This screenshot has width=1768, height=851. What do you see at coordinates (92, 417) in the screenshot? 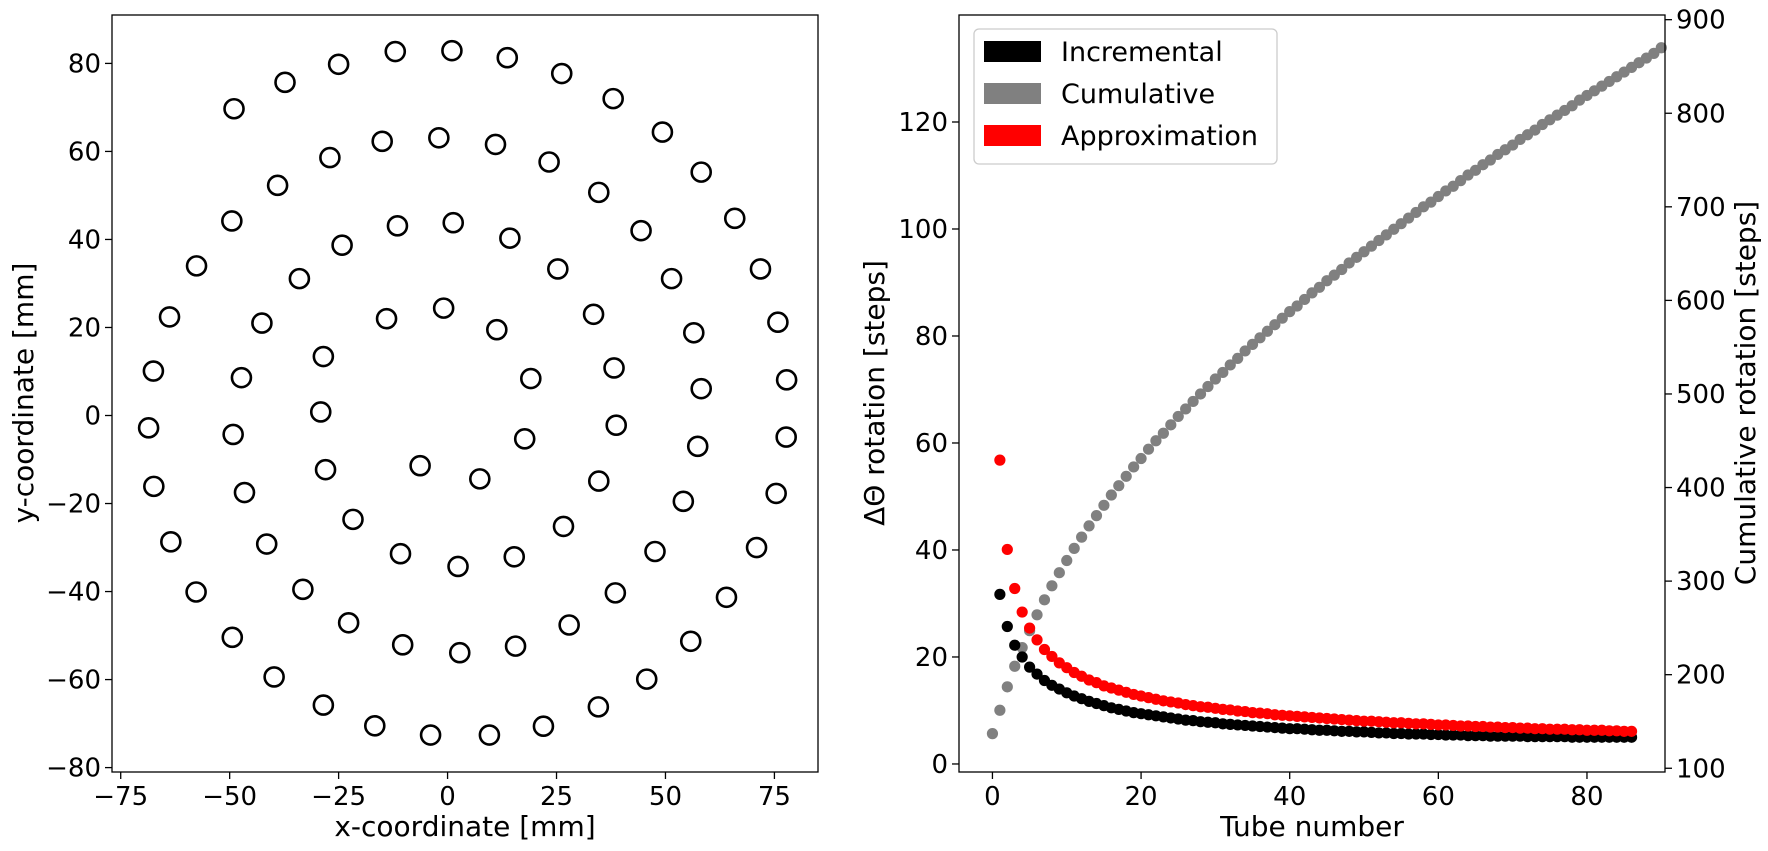
I see `y-tick-label: 0` at bounding box center [92, 417].